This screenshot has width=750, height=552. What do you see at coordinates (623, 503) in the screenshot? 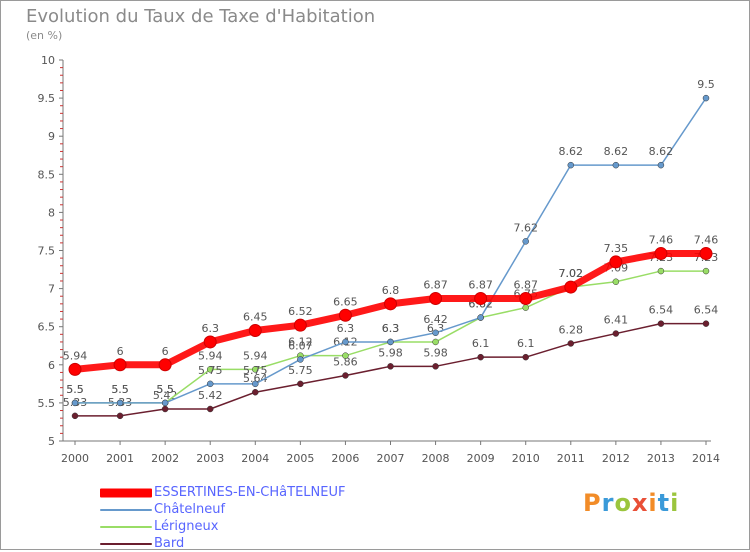
I see `logo-letter: o` at bounding box center [623, 503].